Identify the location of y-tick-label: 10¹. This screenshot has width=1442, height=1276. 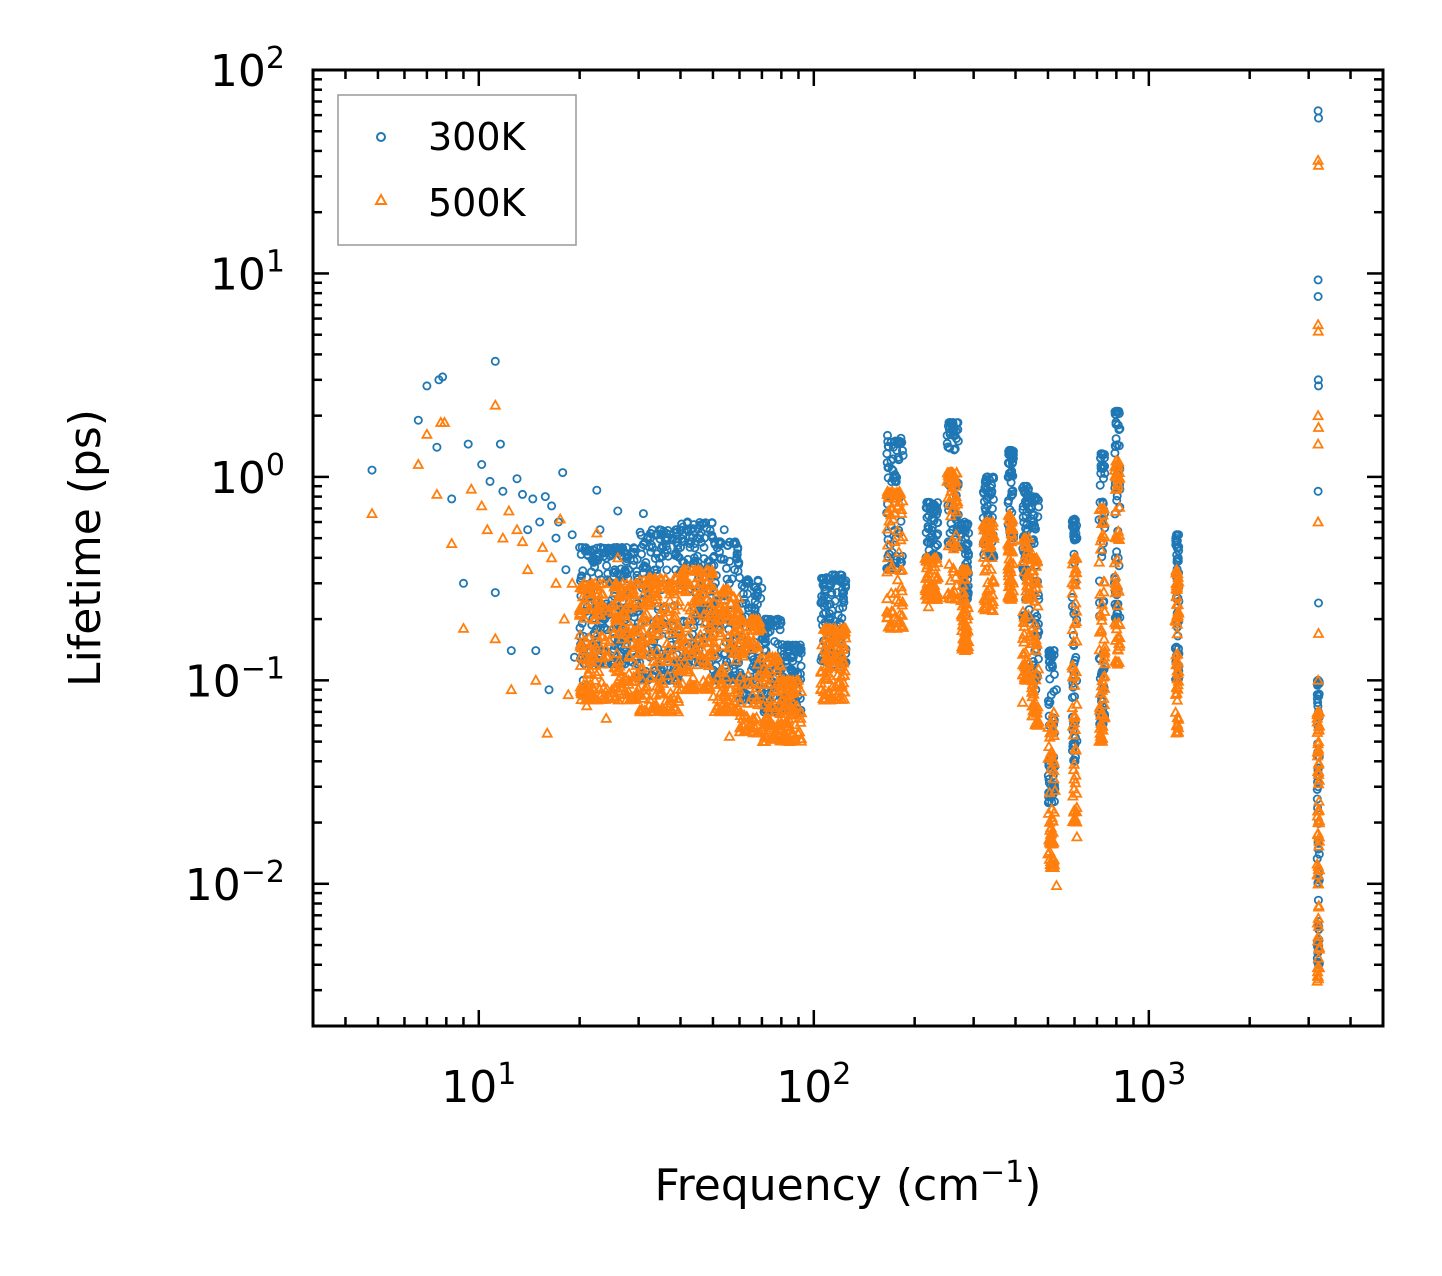
(247, 272).